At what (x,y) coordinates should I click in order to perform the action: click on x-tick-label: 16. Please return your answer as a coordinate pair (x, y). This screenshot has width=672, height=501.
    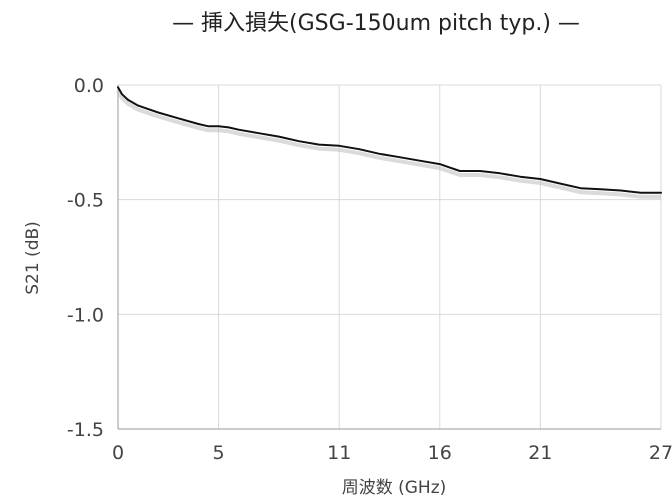
    Looking at the image, I should click on (440, 453).